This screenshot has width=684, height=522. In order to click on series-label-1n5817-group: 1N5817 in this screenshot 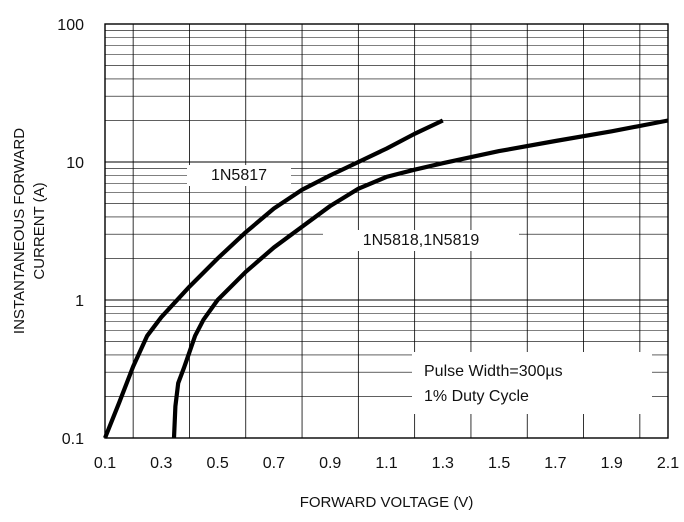, I will do `click(239, 175)`.